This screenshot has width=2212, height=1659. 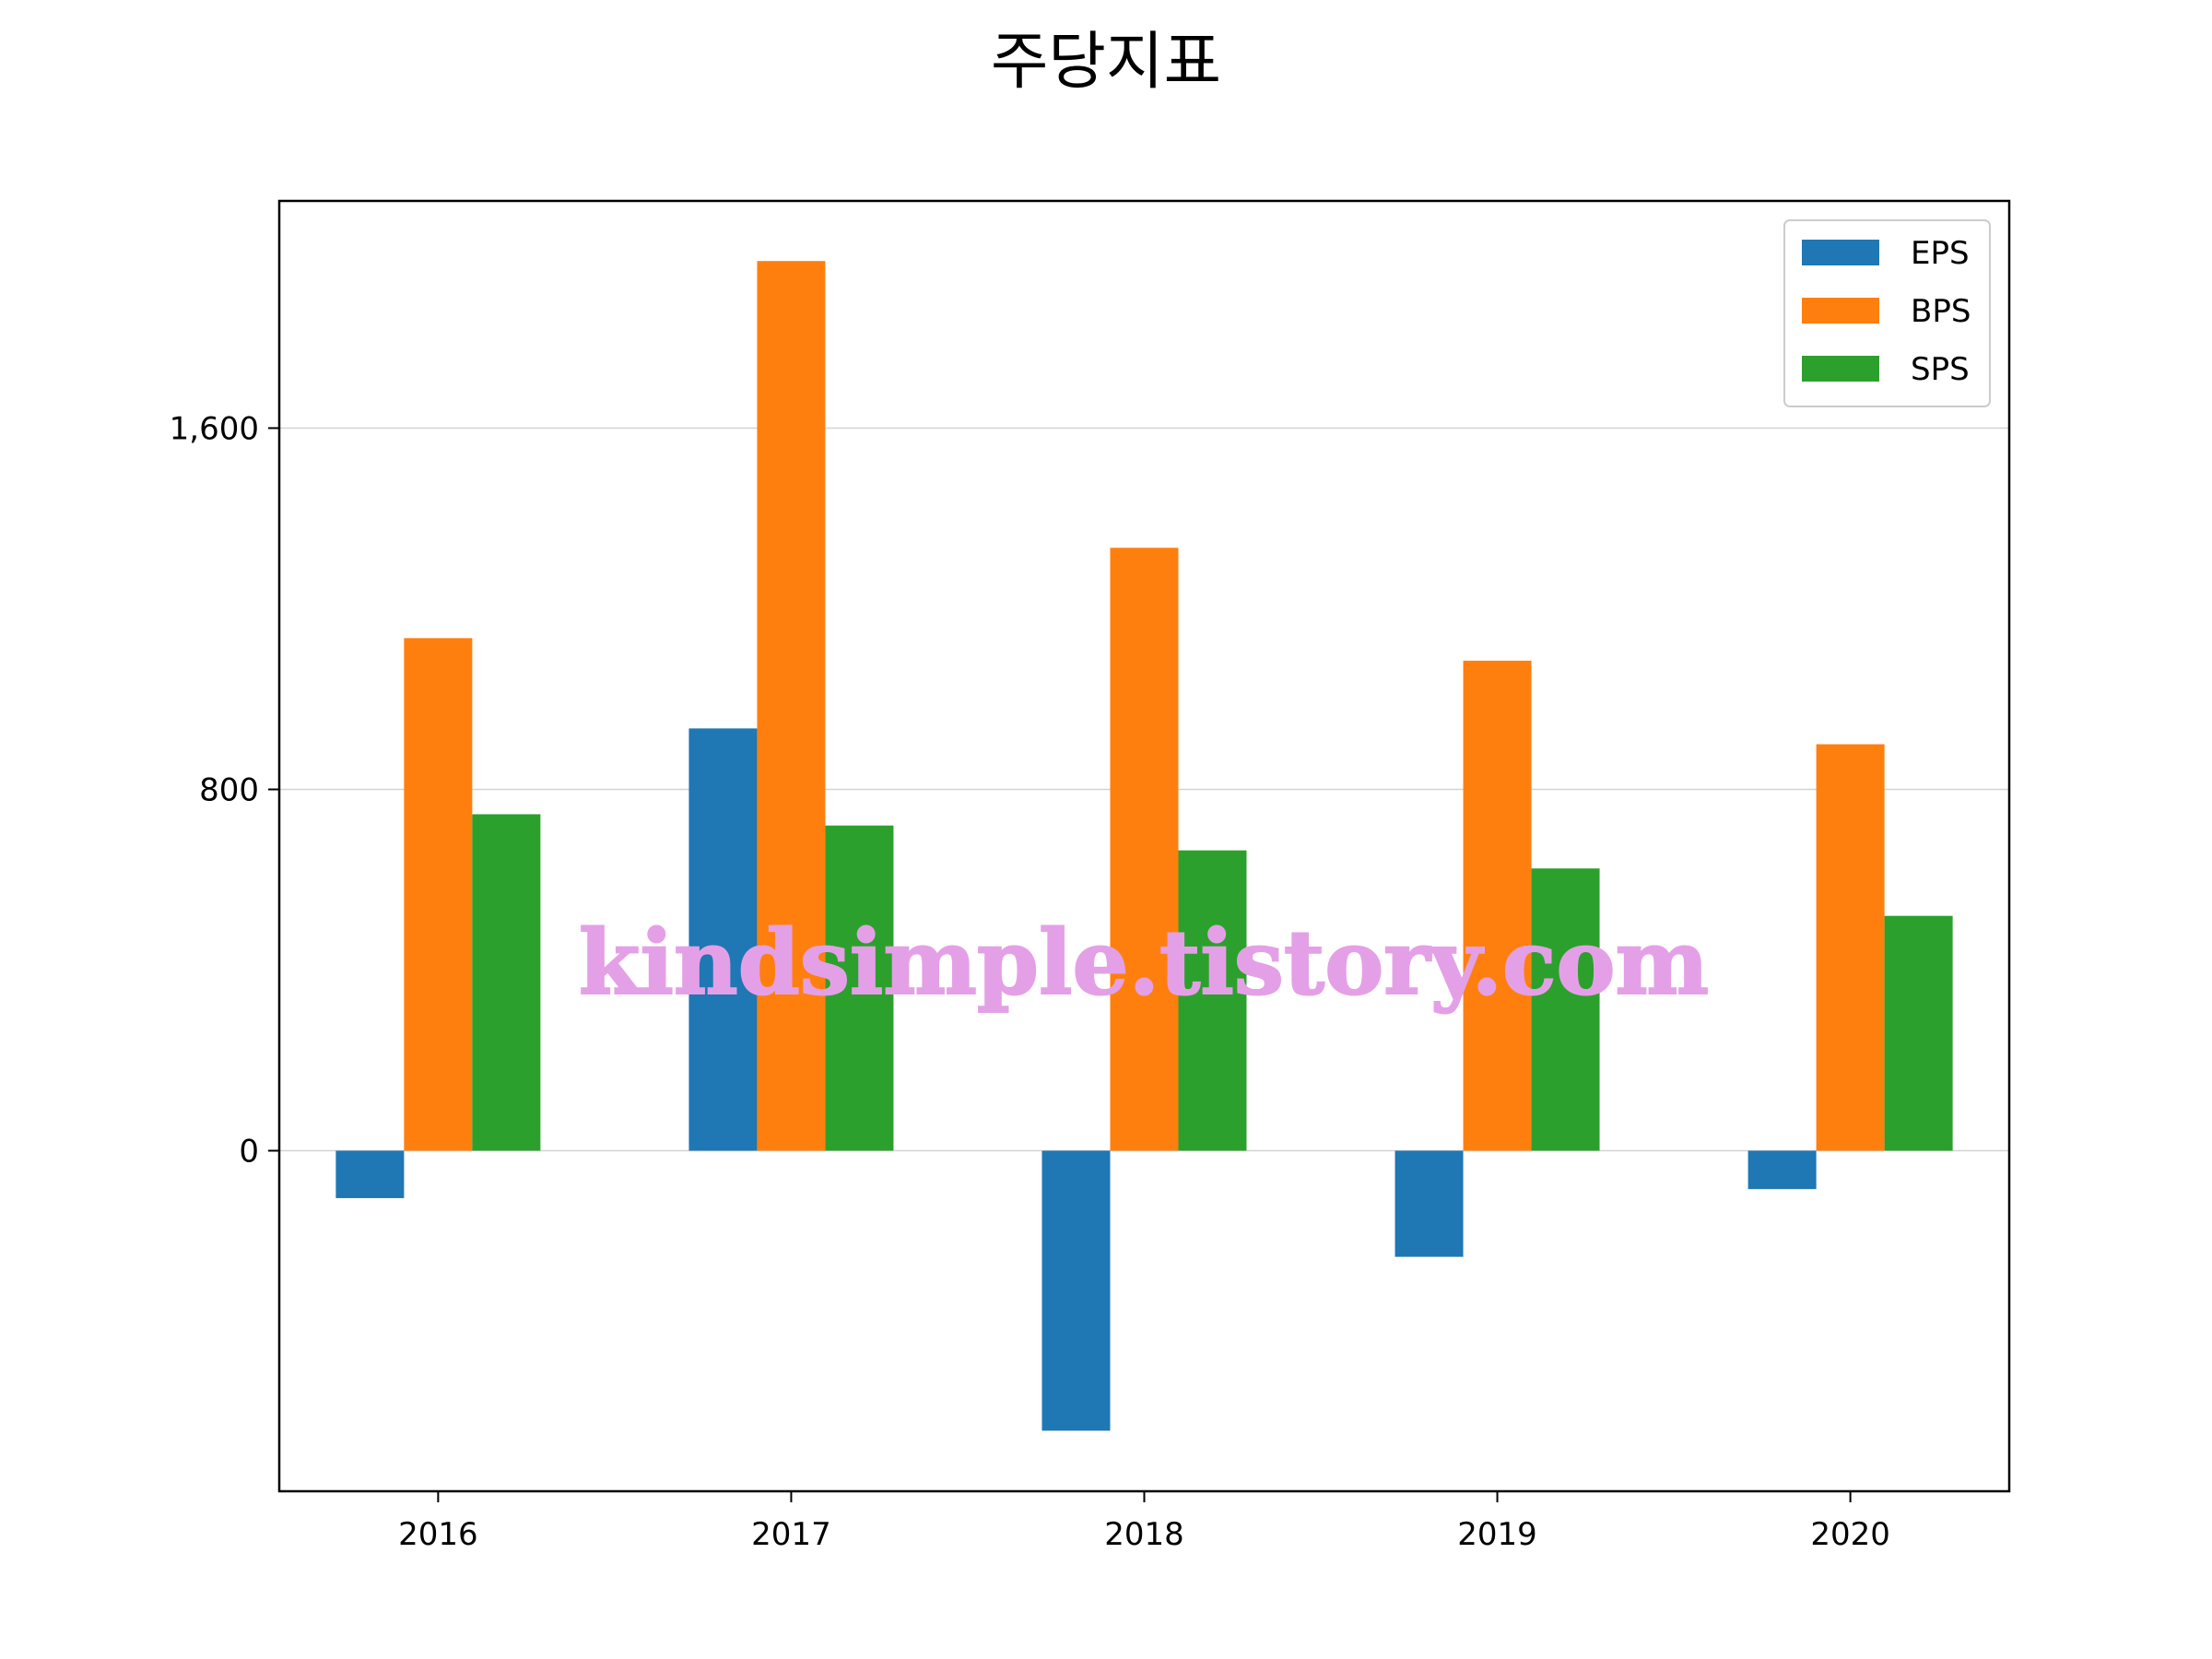 What do you see at coordinates (1918, 1033) in the screenshot?
I see `bar-sps-2020` at bounding box center [1918, 1033].